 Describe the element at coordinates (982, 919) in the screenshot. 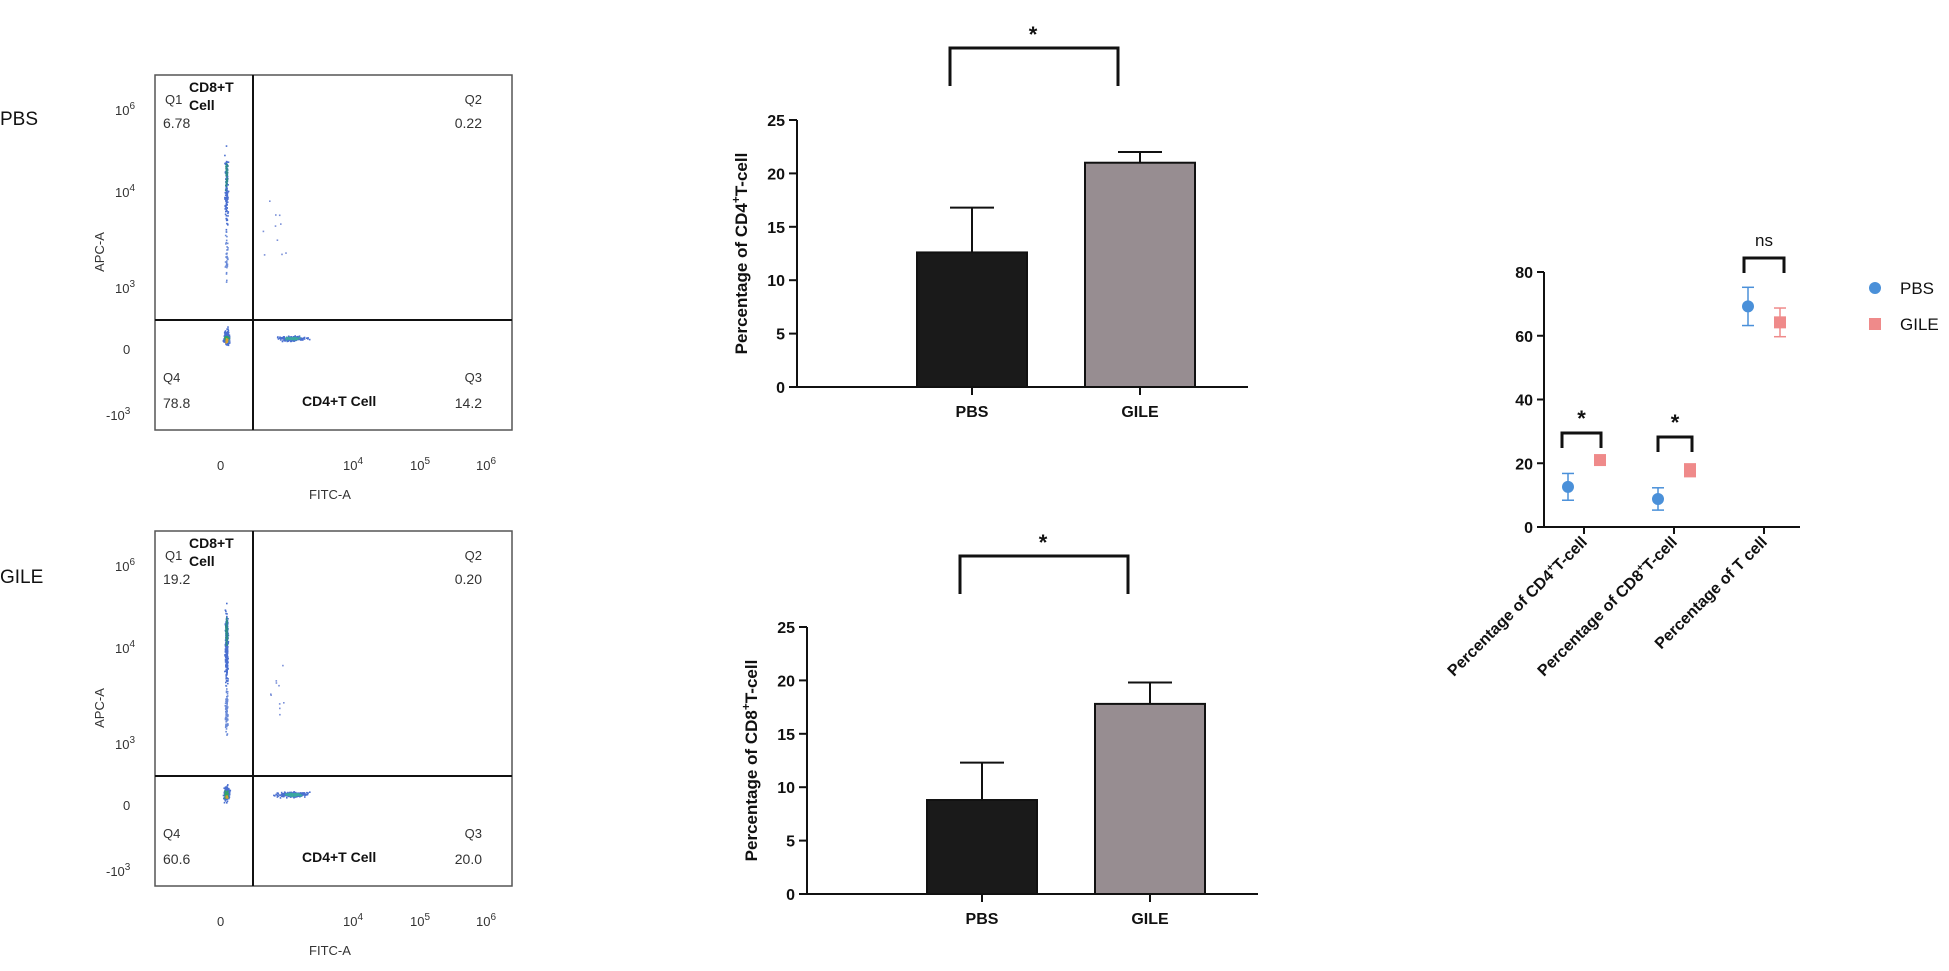

I see `x-tick-label: PBS` at that location.